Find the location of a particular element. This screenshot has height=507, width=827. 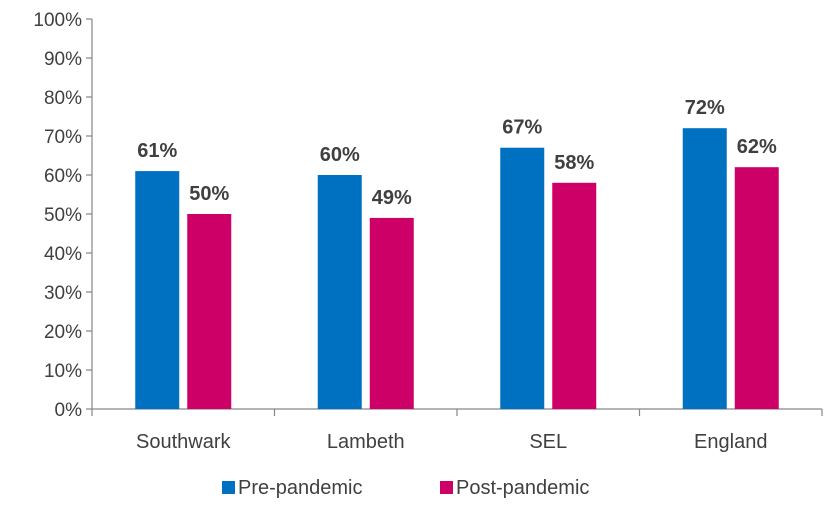

legend: Pre-pandemic Post-pandemic is located at coordinates (405, 488).